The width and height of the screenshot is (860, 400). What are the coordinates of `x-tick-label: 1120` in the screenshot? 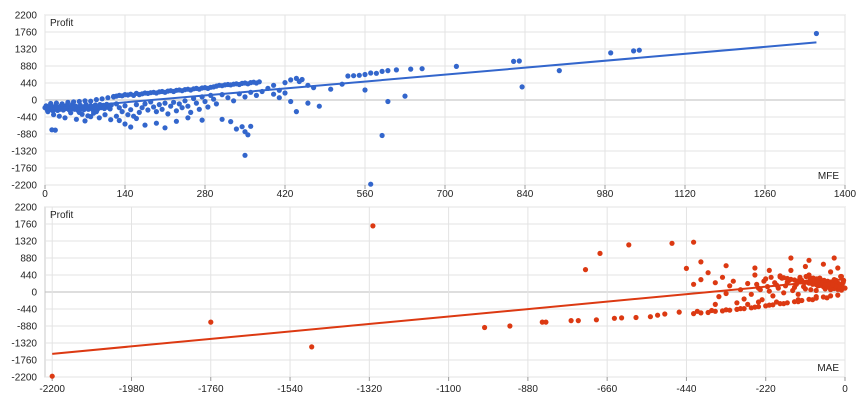 It's located at (685, 194).